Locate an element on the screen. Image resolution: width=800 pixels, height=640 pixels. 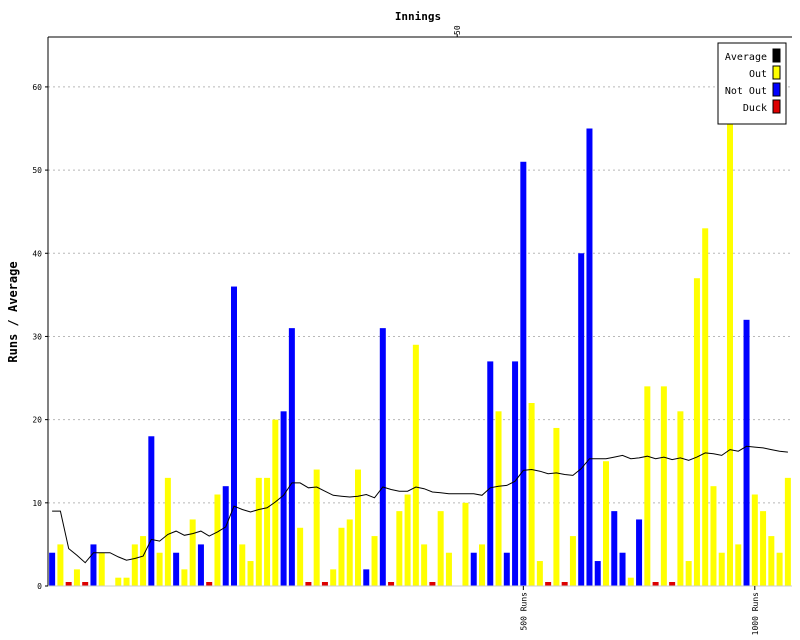
y-tick-label: 30 is located at coordinates (37, 336).